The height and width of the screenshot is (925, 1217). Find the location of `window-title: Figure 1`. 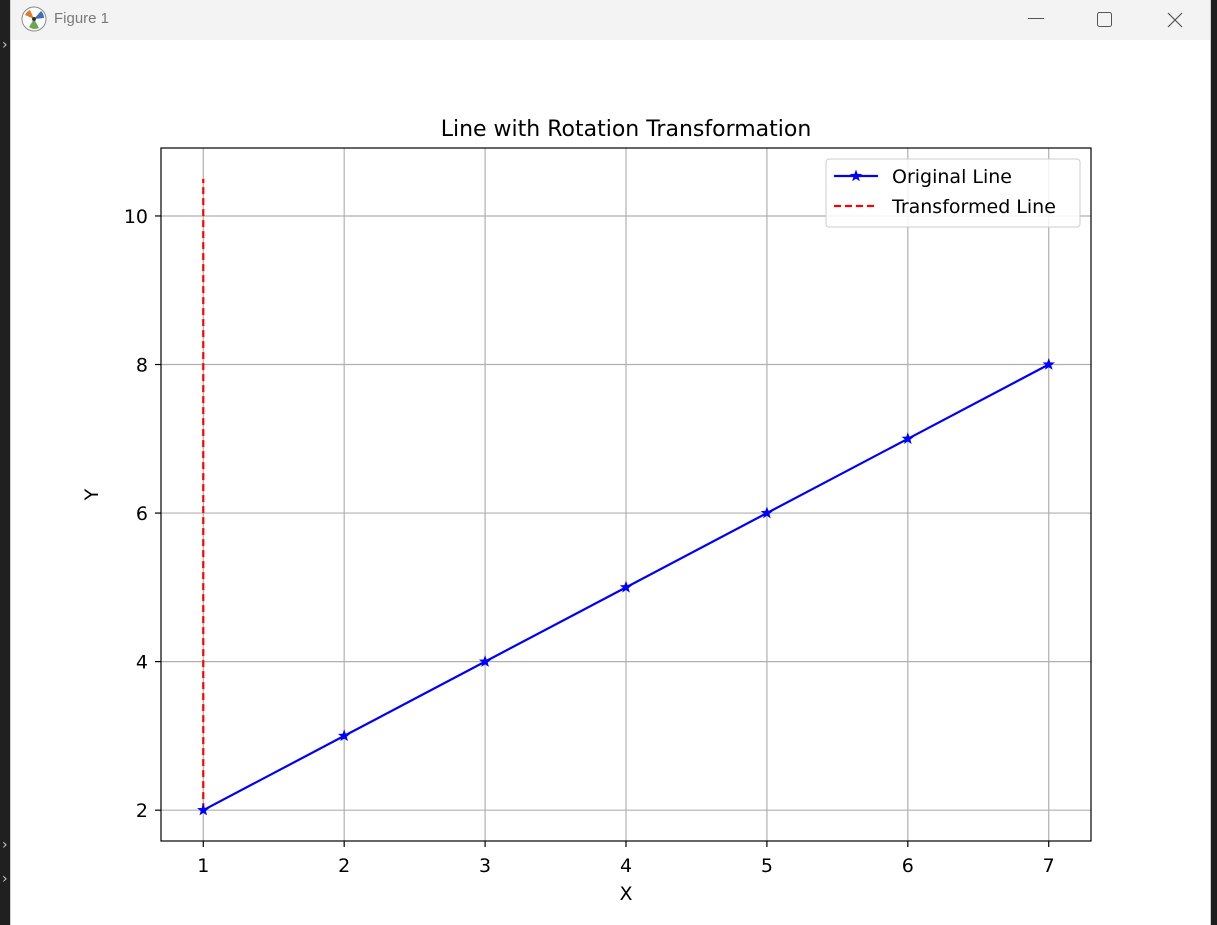

window-title: Figure 1 is located at coordinates (82, 18).